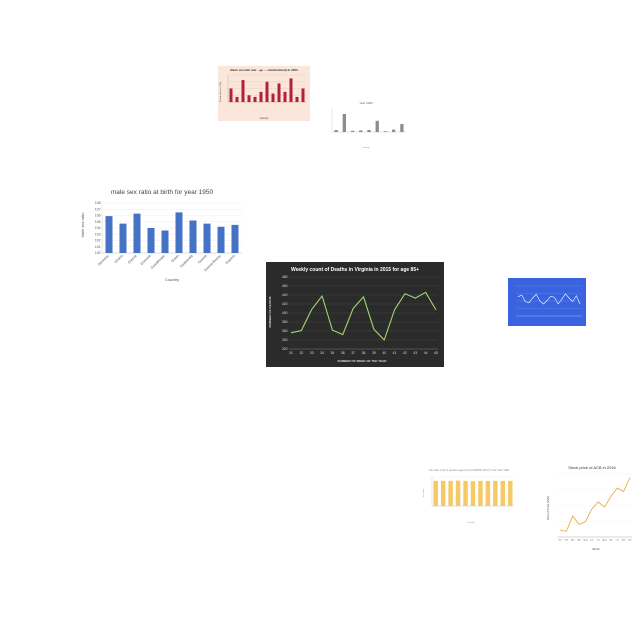  What do you see at coordinates (374, 353) in the screenshot?
I see `x-tick-label: 39` at bounding box center [374, 353].